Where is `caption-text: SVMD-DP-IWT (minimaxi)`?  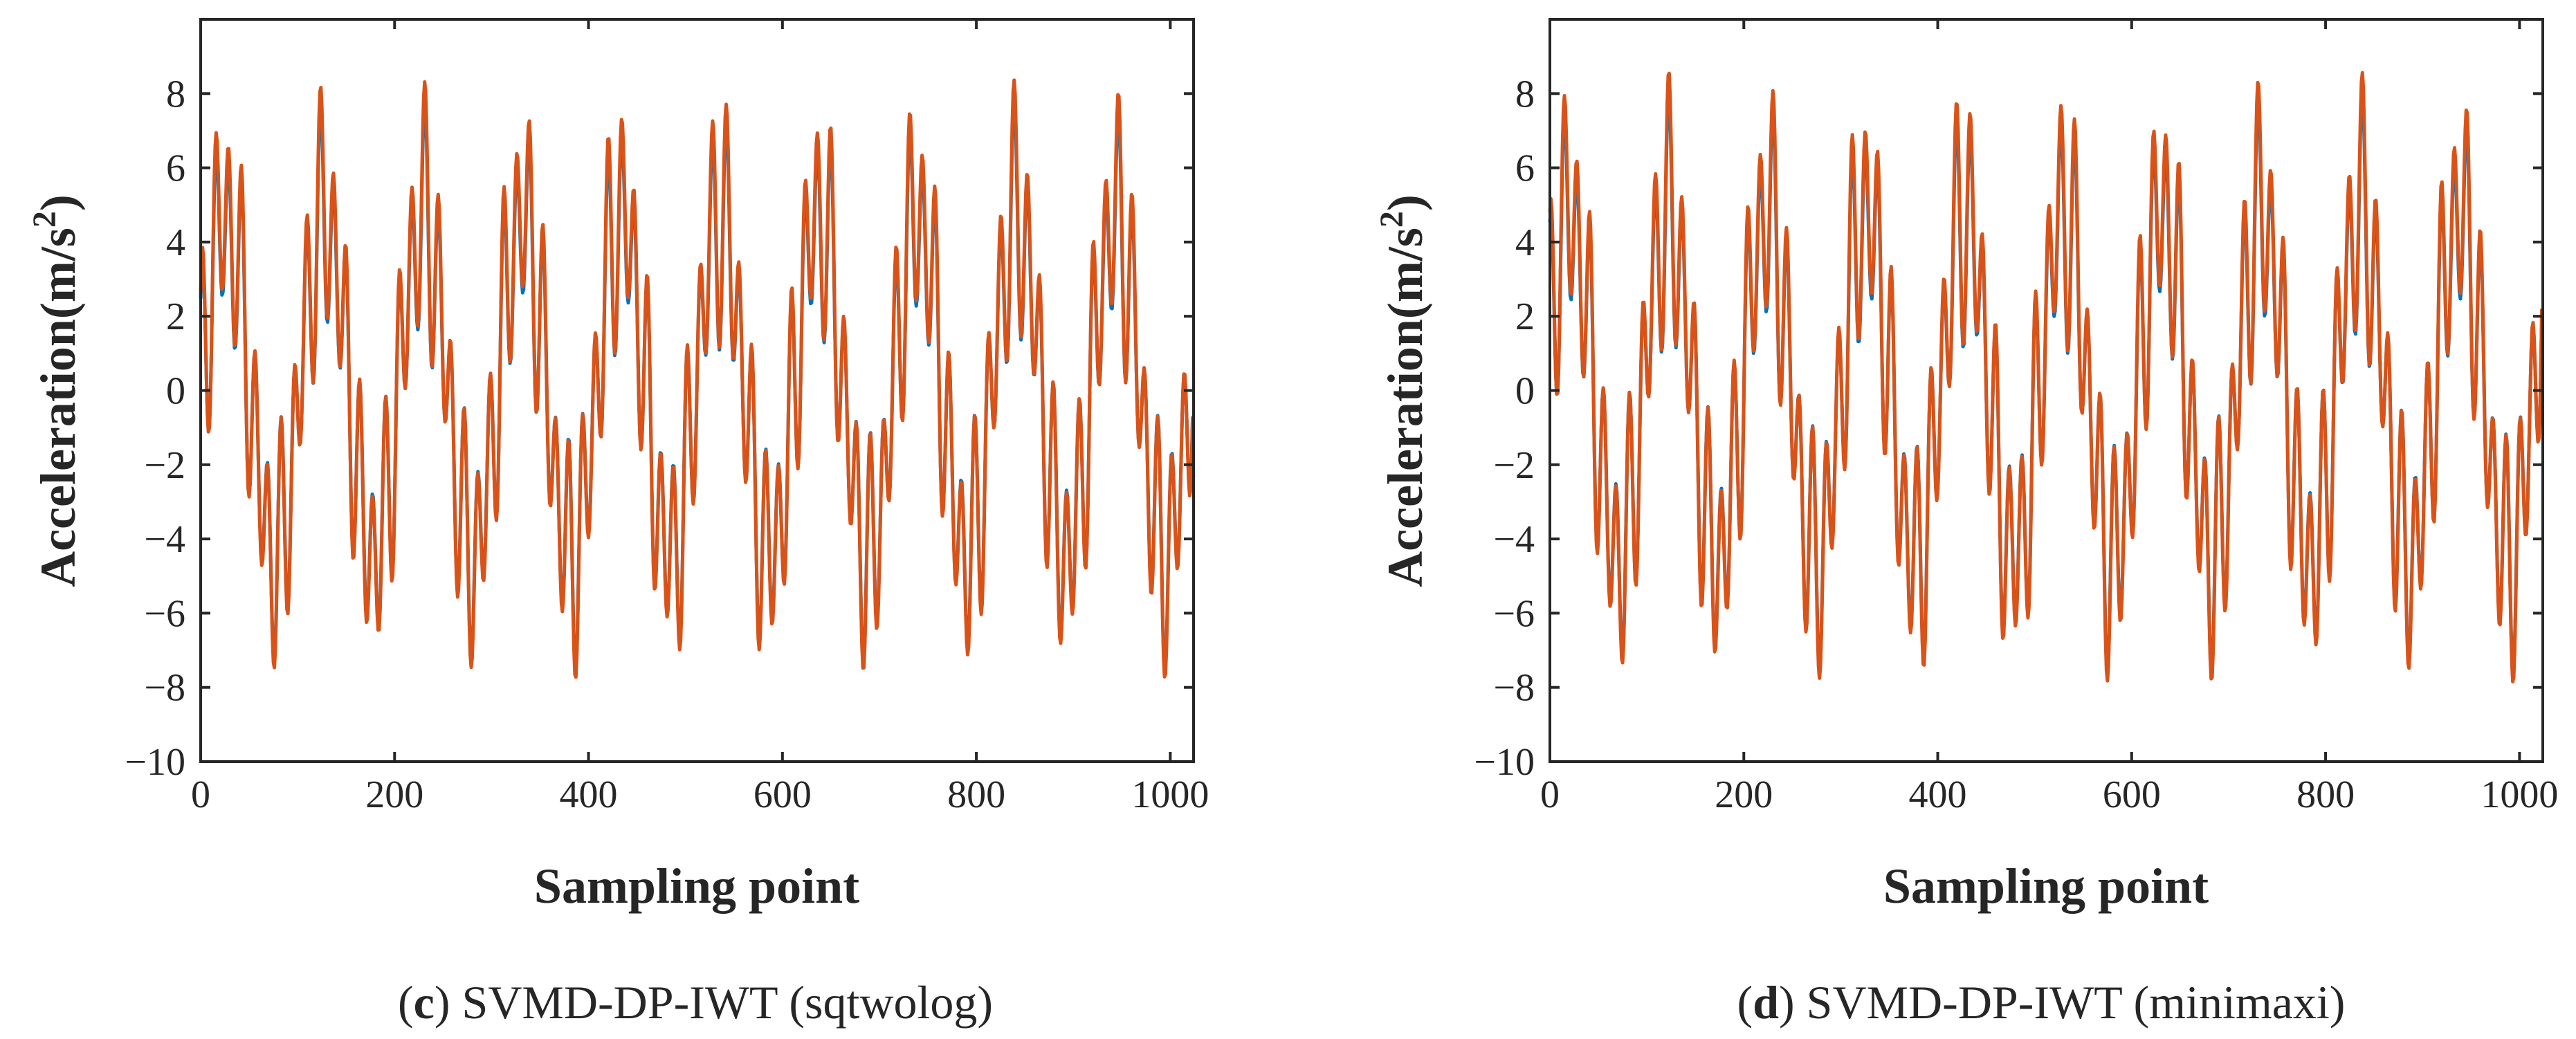 caption-text: SVMD-DP-IWT (minimaxi) is located at coordinates (2071, 1002).